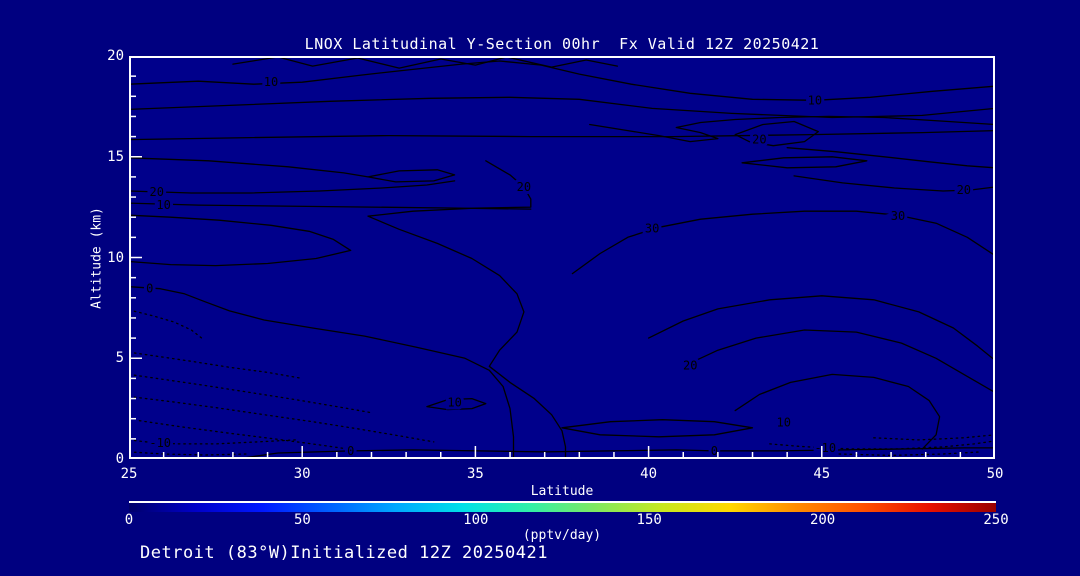  What do you see at coordinates (129, 520) in the screenshot?
I see `colorbar-tick-label: 0` at bounding box center [129, 520].